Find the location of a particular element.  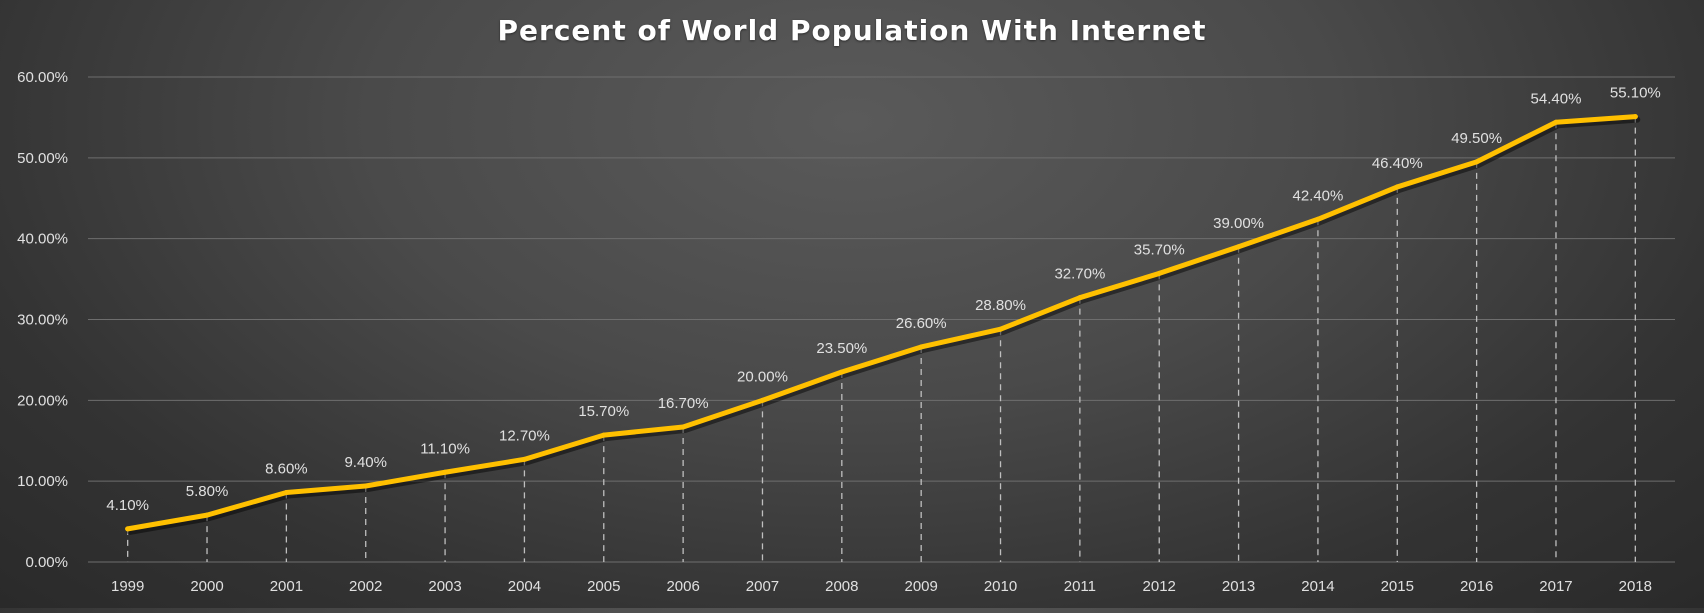

data-label: 26.60% is located at coordinates (921, 323).